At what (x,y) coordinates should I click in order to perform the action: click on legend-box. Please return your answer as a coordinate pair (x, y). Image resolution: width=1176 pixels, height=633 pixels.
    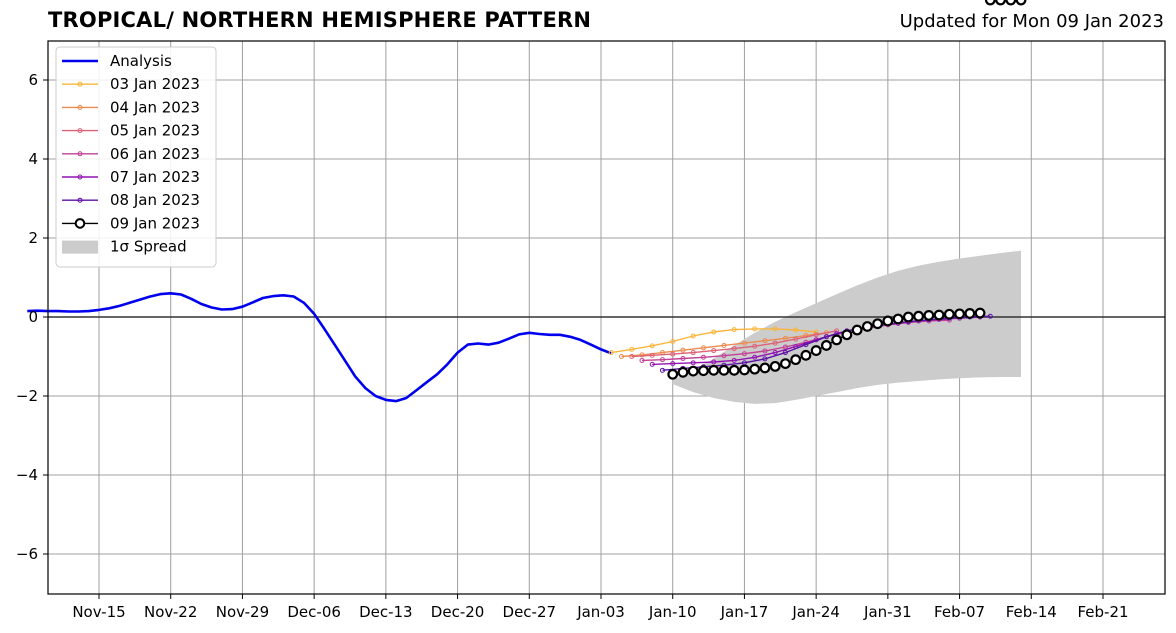
    Looking at the image, I should click on (136, 157).